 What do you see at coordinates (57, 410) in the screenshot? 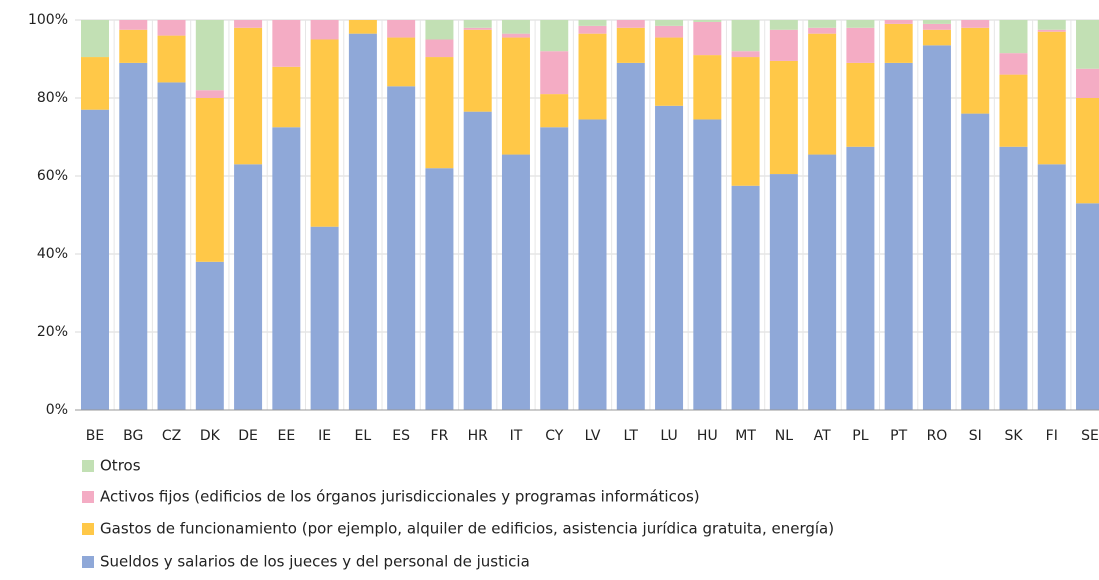
I see `y-tick-label: 0%` at bounding box center [57, 410].